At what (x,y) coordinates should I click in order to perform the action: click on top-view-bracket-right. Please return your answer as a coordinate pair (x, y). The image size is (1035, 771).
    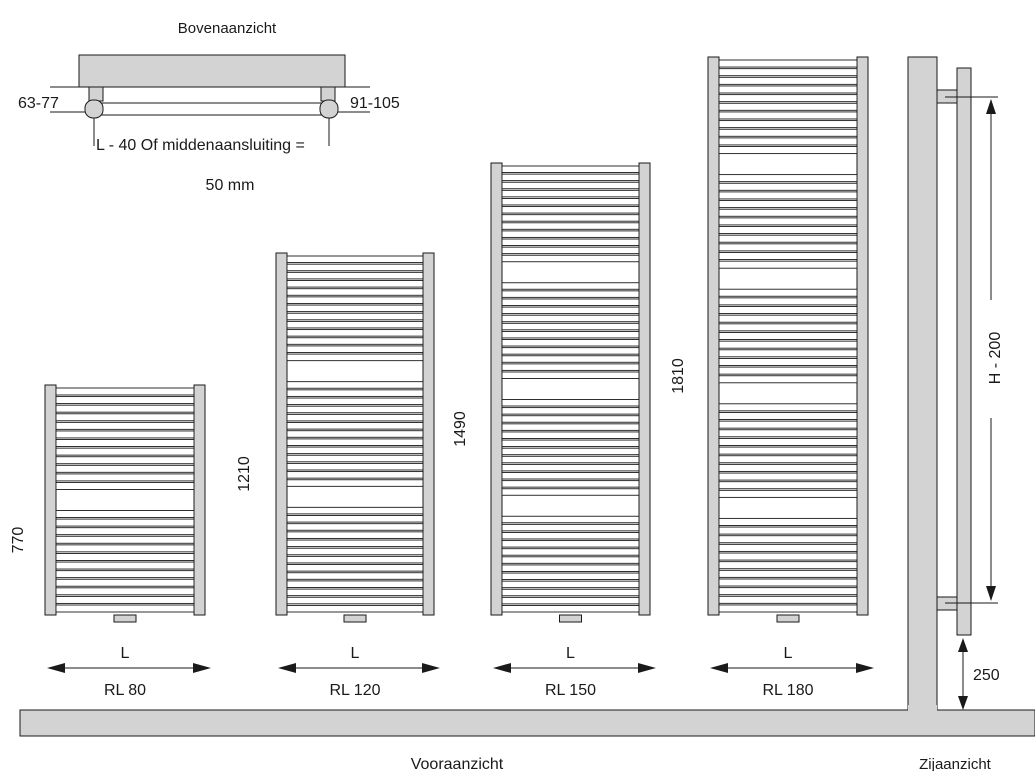
    Looking at the image, I should click on (328, 94).